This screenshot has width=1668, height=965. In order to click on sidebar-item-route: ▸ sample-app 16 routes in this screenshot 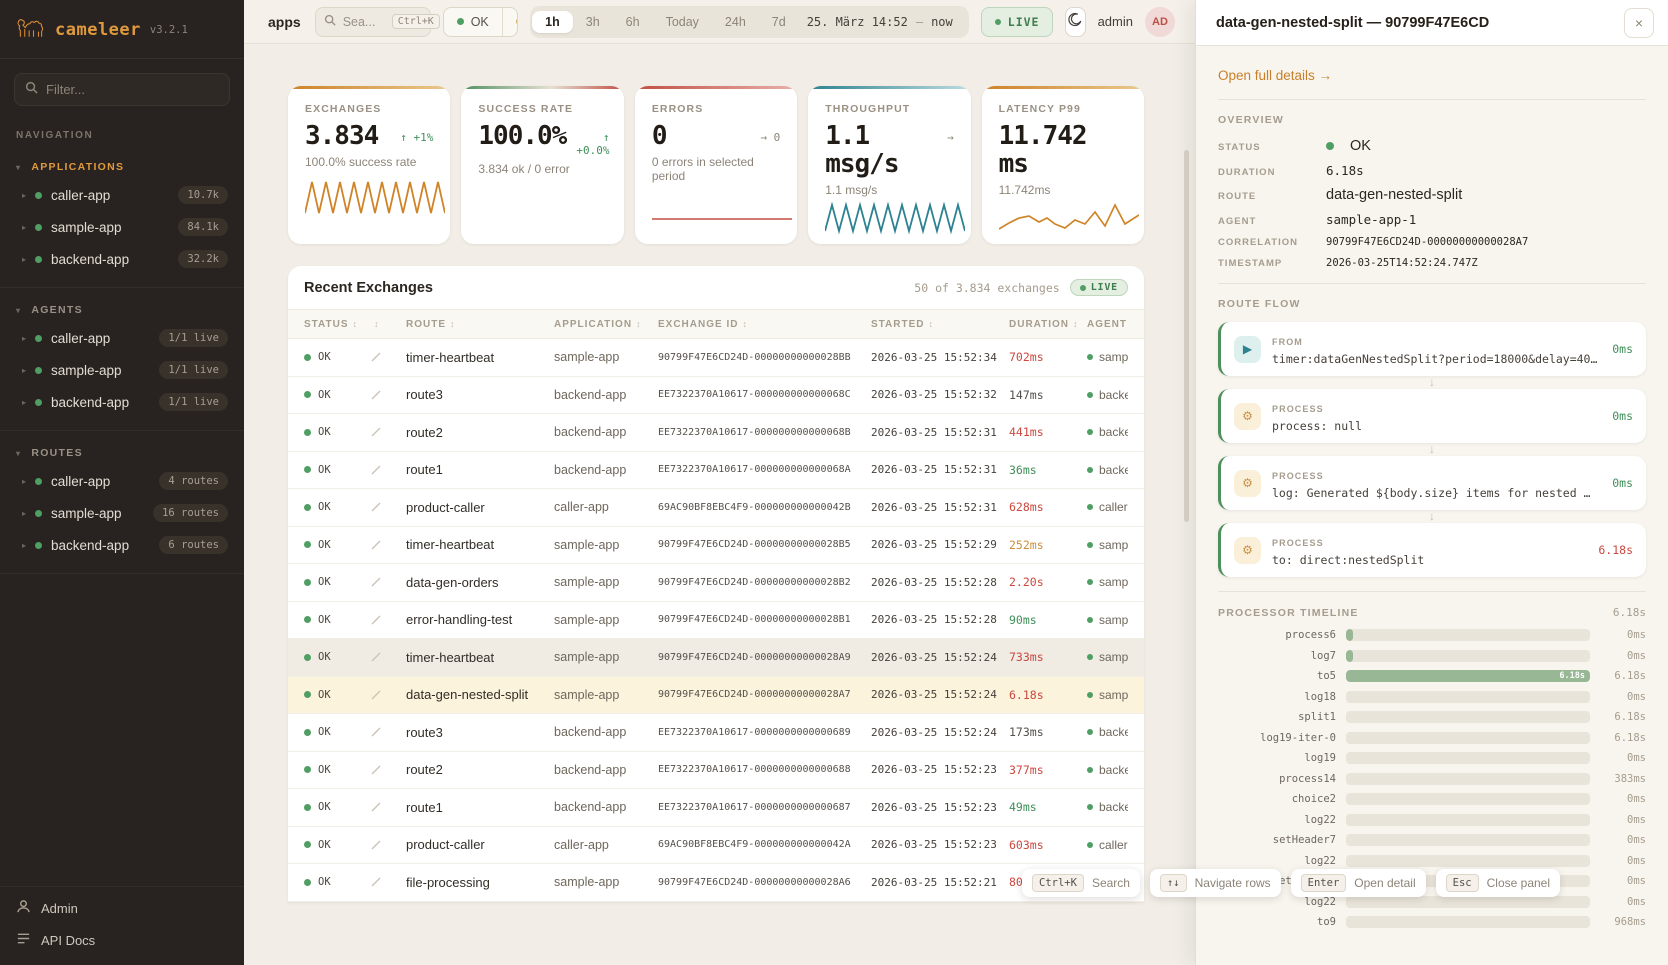, I will do `click(122, 513)`.